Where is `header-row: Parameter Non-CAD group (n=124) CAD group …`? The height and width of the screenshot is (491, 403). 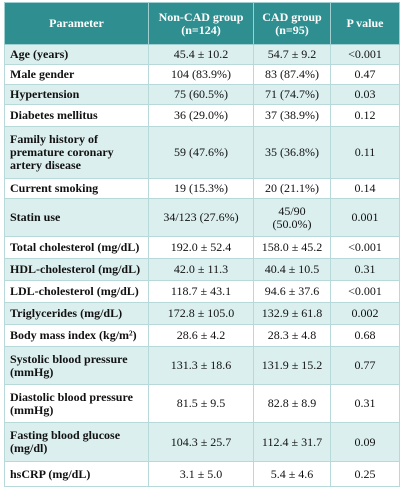
header-row: Parameter Non-CAD group (n=124) CAD group … is located at coordinates (202, 23).